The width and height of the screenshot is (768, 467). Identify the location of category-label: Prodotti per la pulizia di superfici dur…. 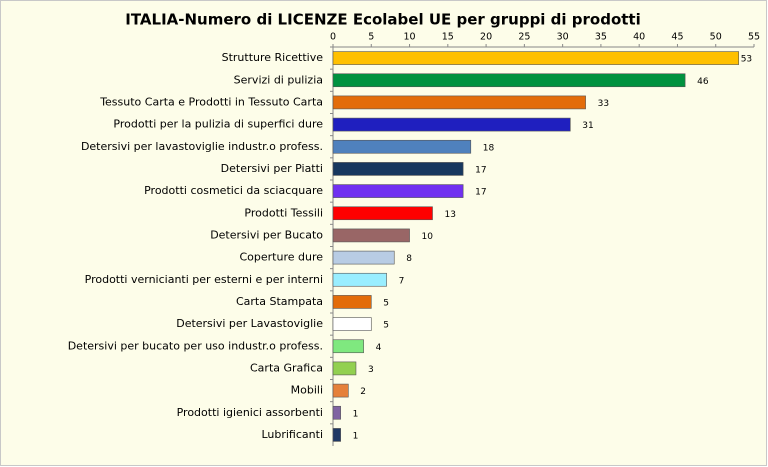
(218, 124).